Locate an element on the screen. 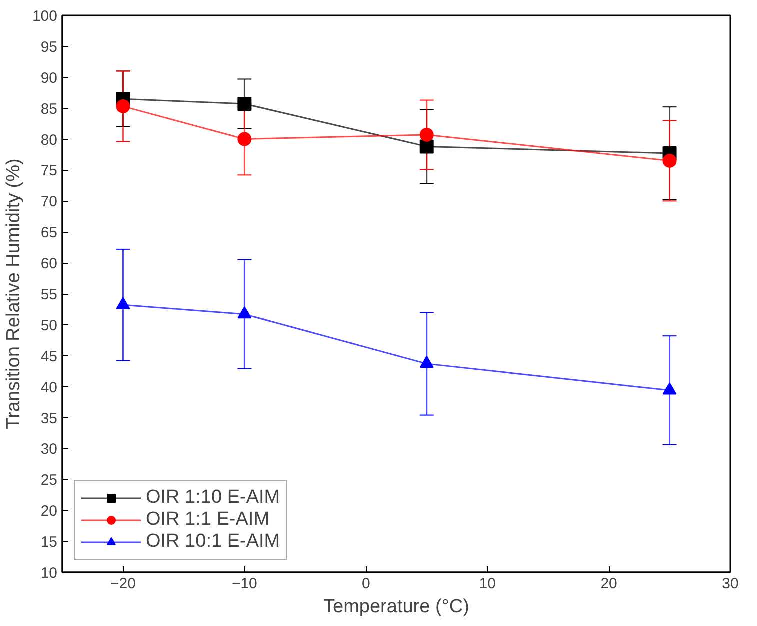 Image resolution: width=757 pixels, height=626 pixels. y-tick-label: 95 is located at coordinates (49, 47).